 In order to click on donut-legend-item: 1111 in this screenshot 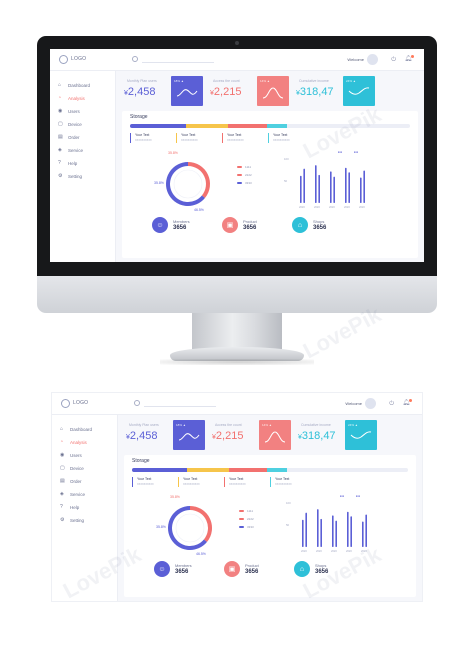, I will do `click(244, 167)`.